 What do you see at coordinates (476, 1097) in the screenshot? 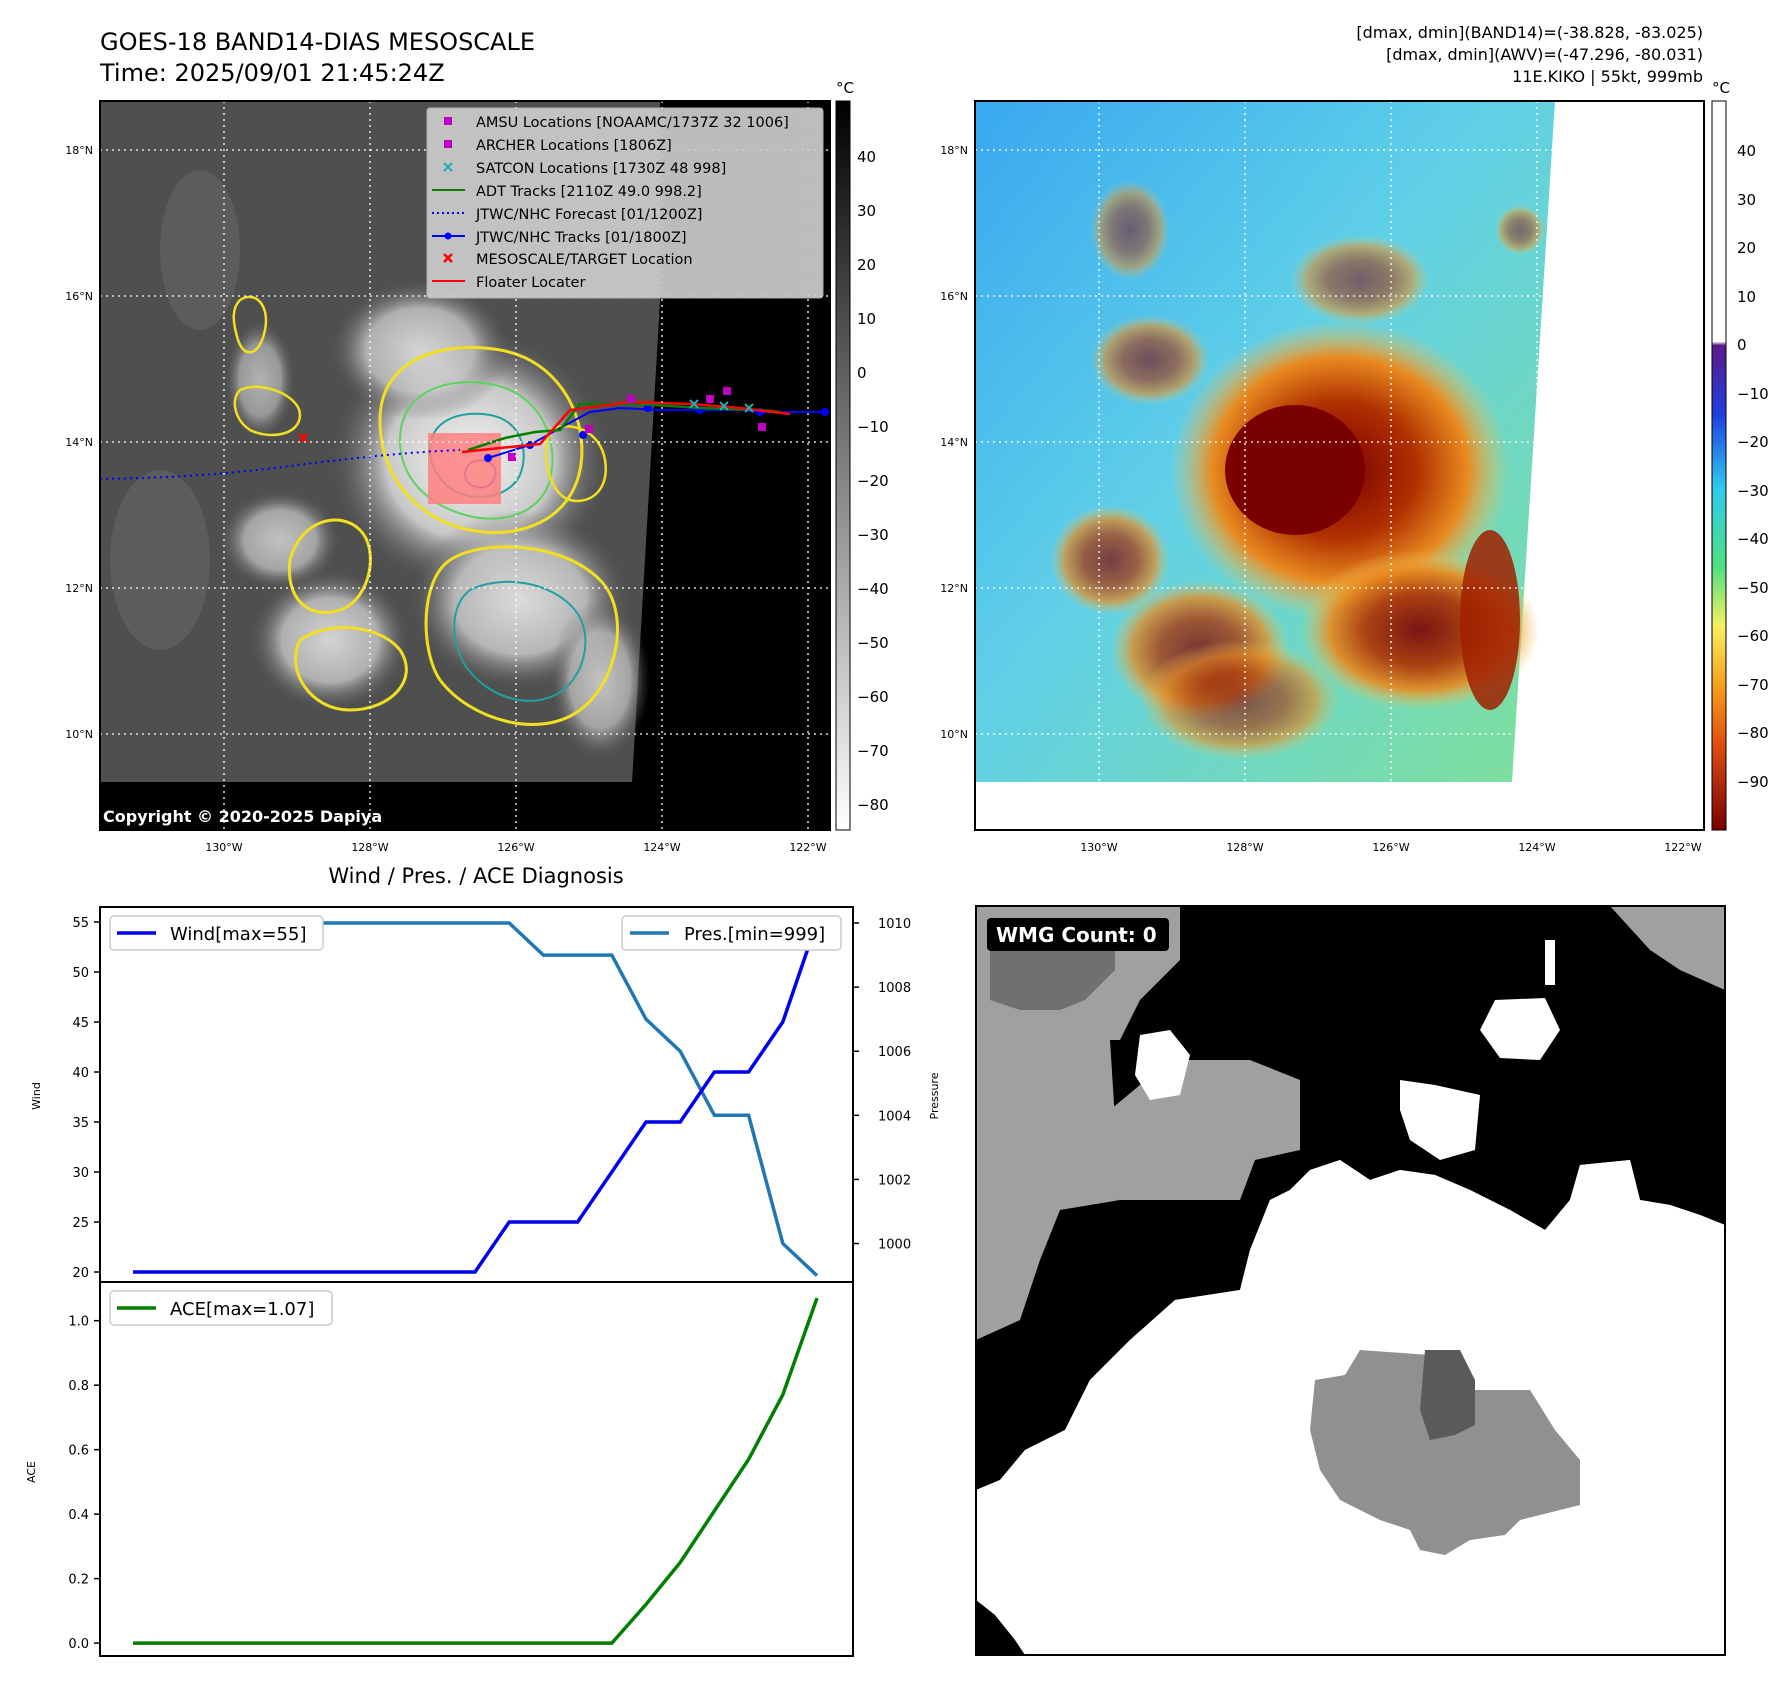
I see `wind-series-line` at bounding box center [476, 1097].